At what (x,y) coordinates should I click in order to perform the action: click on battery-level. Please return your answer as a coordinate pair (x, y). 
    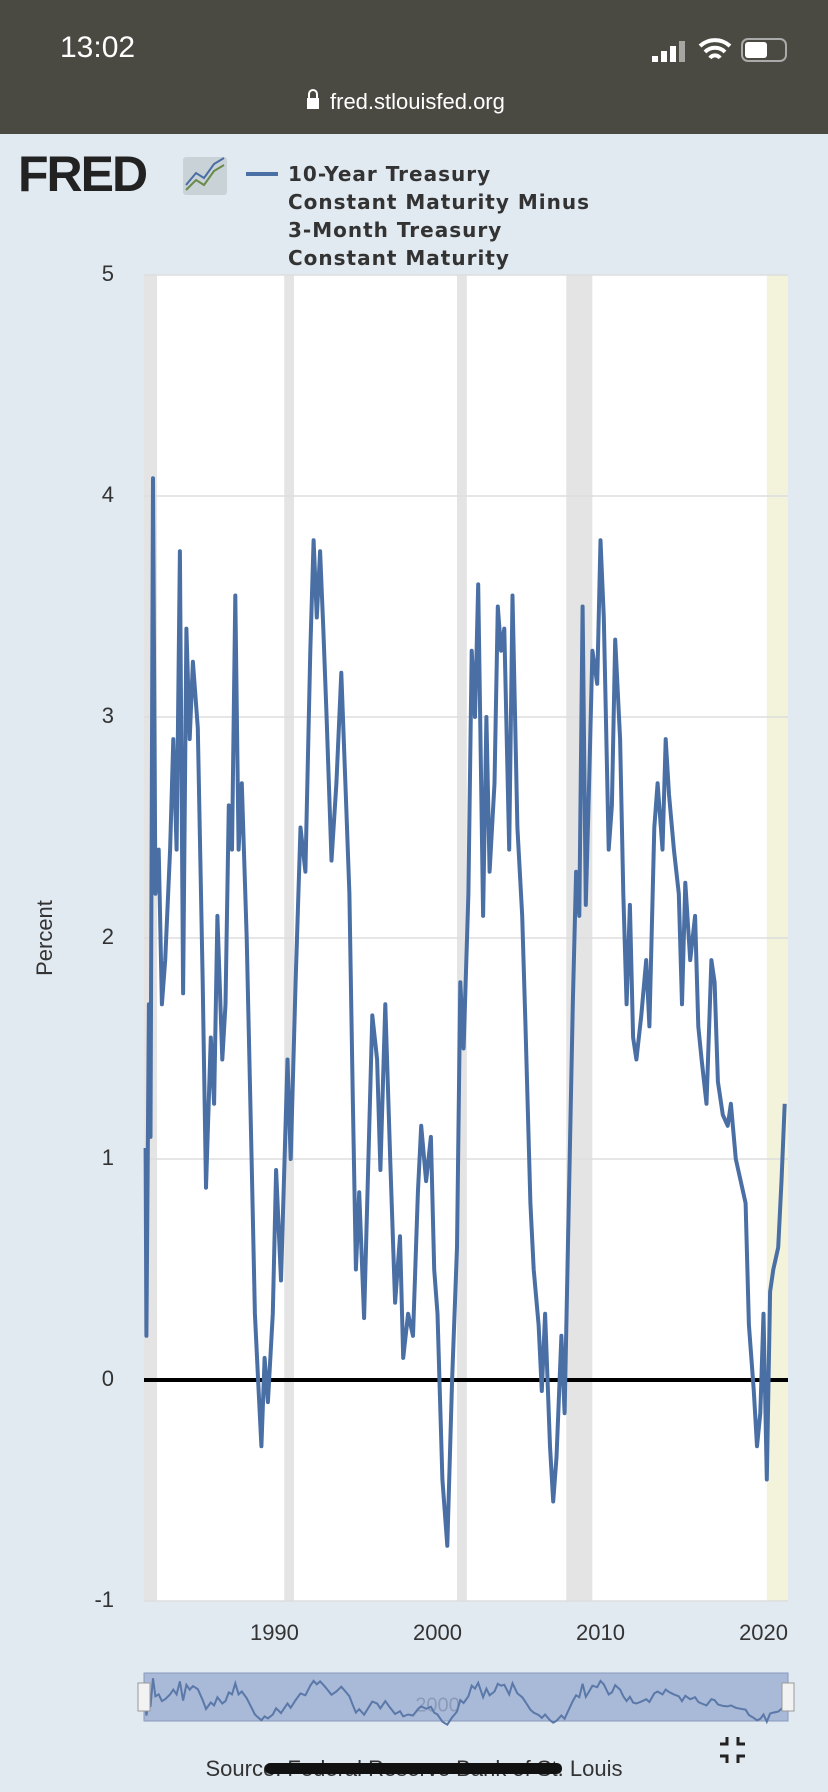
    Looking at the image, I should click on (756, 50).